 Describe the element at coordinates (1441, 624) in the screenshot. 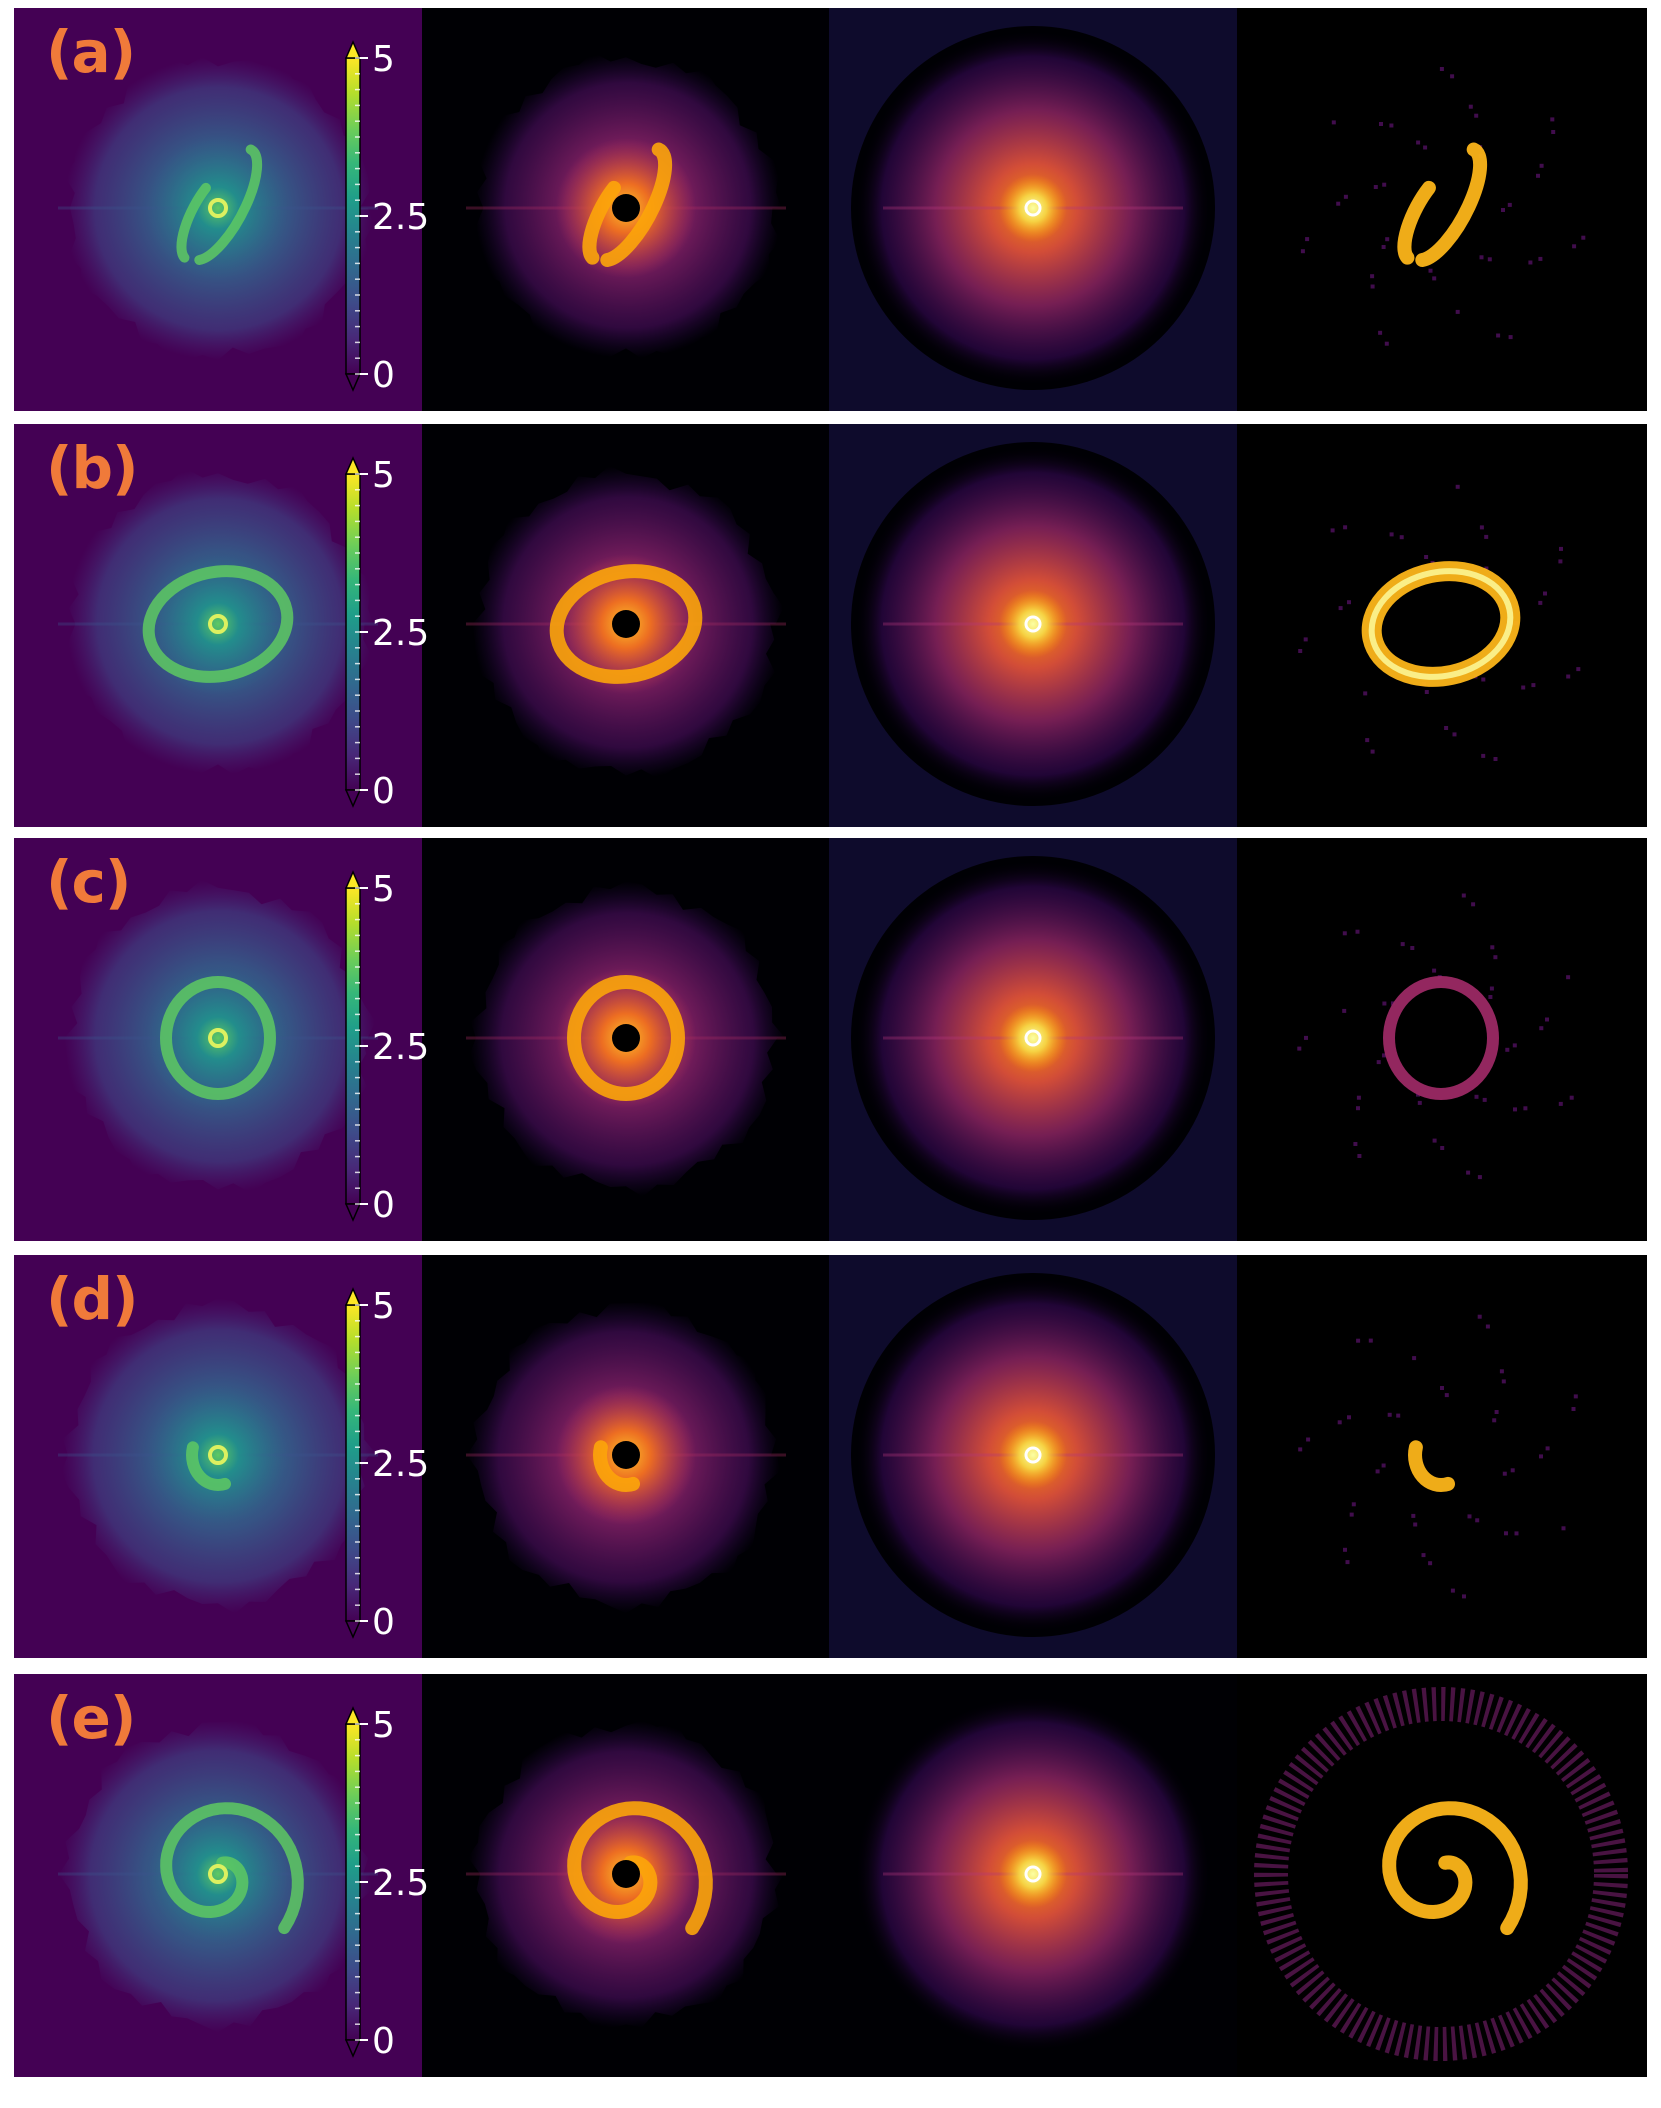

I see `ring-highlight` at that location.